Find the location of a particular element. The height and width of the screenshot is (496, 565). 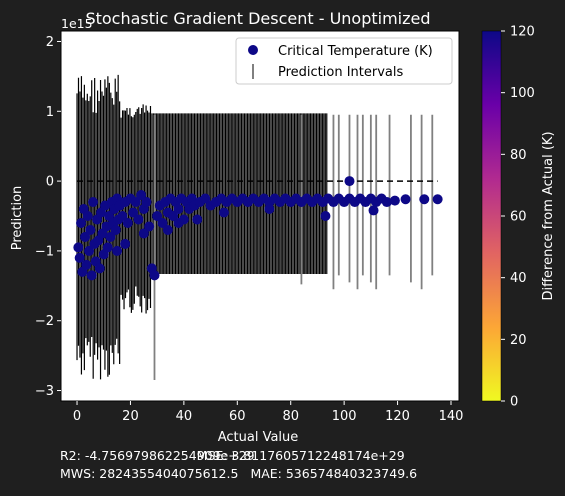

data-points is located at coordinates (258, 228).